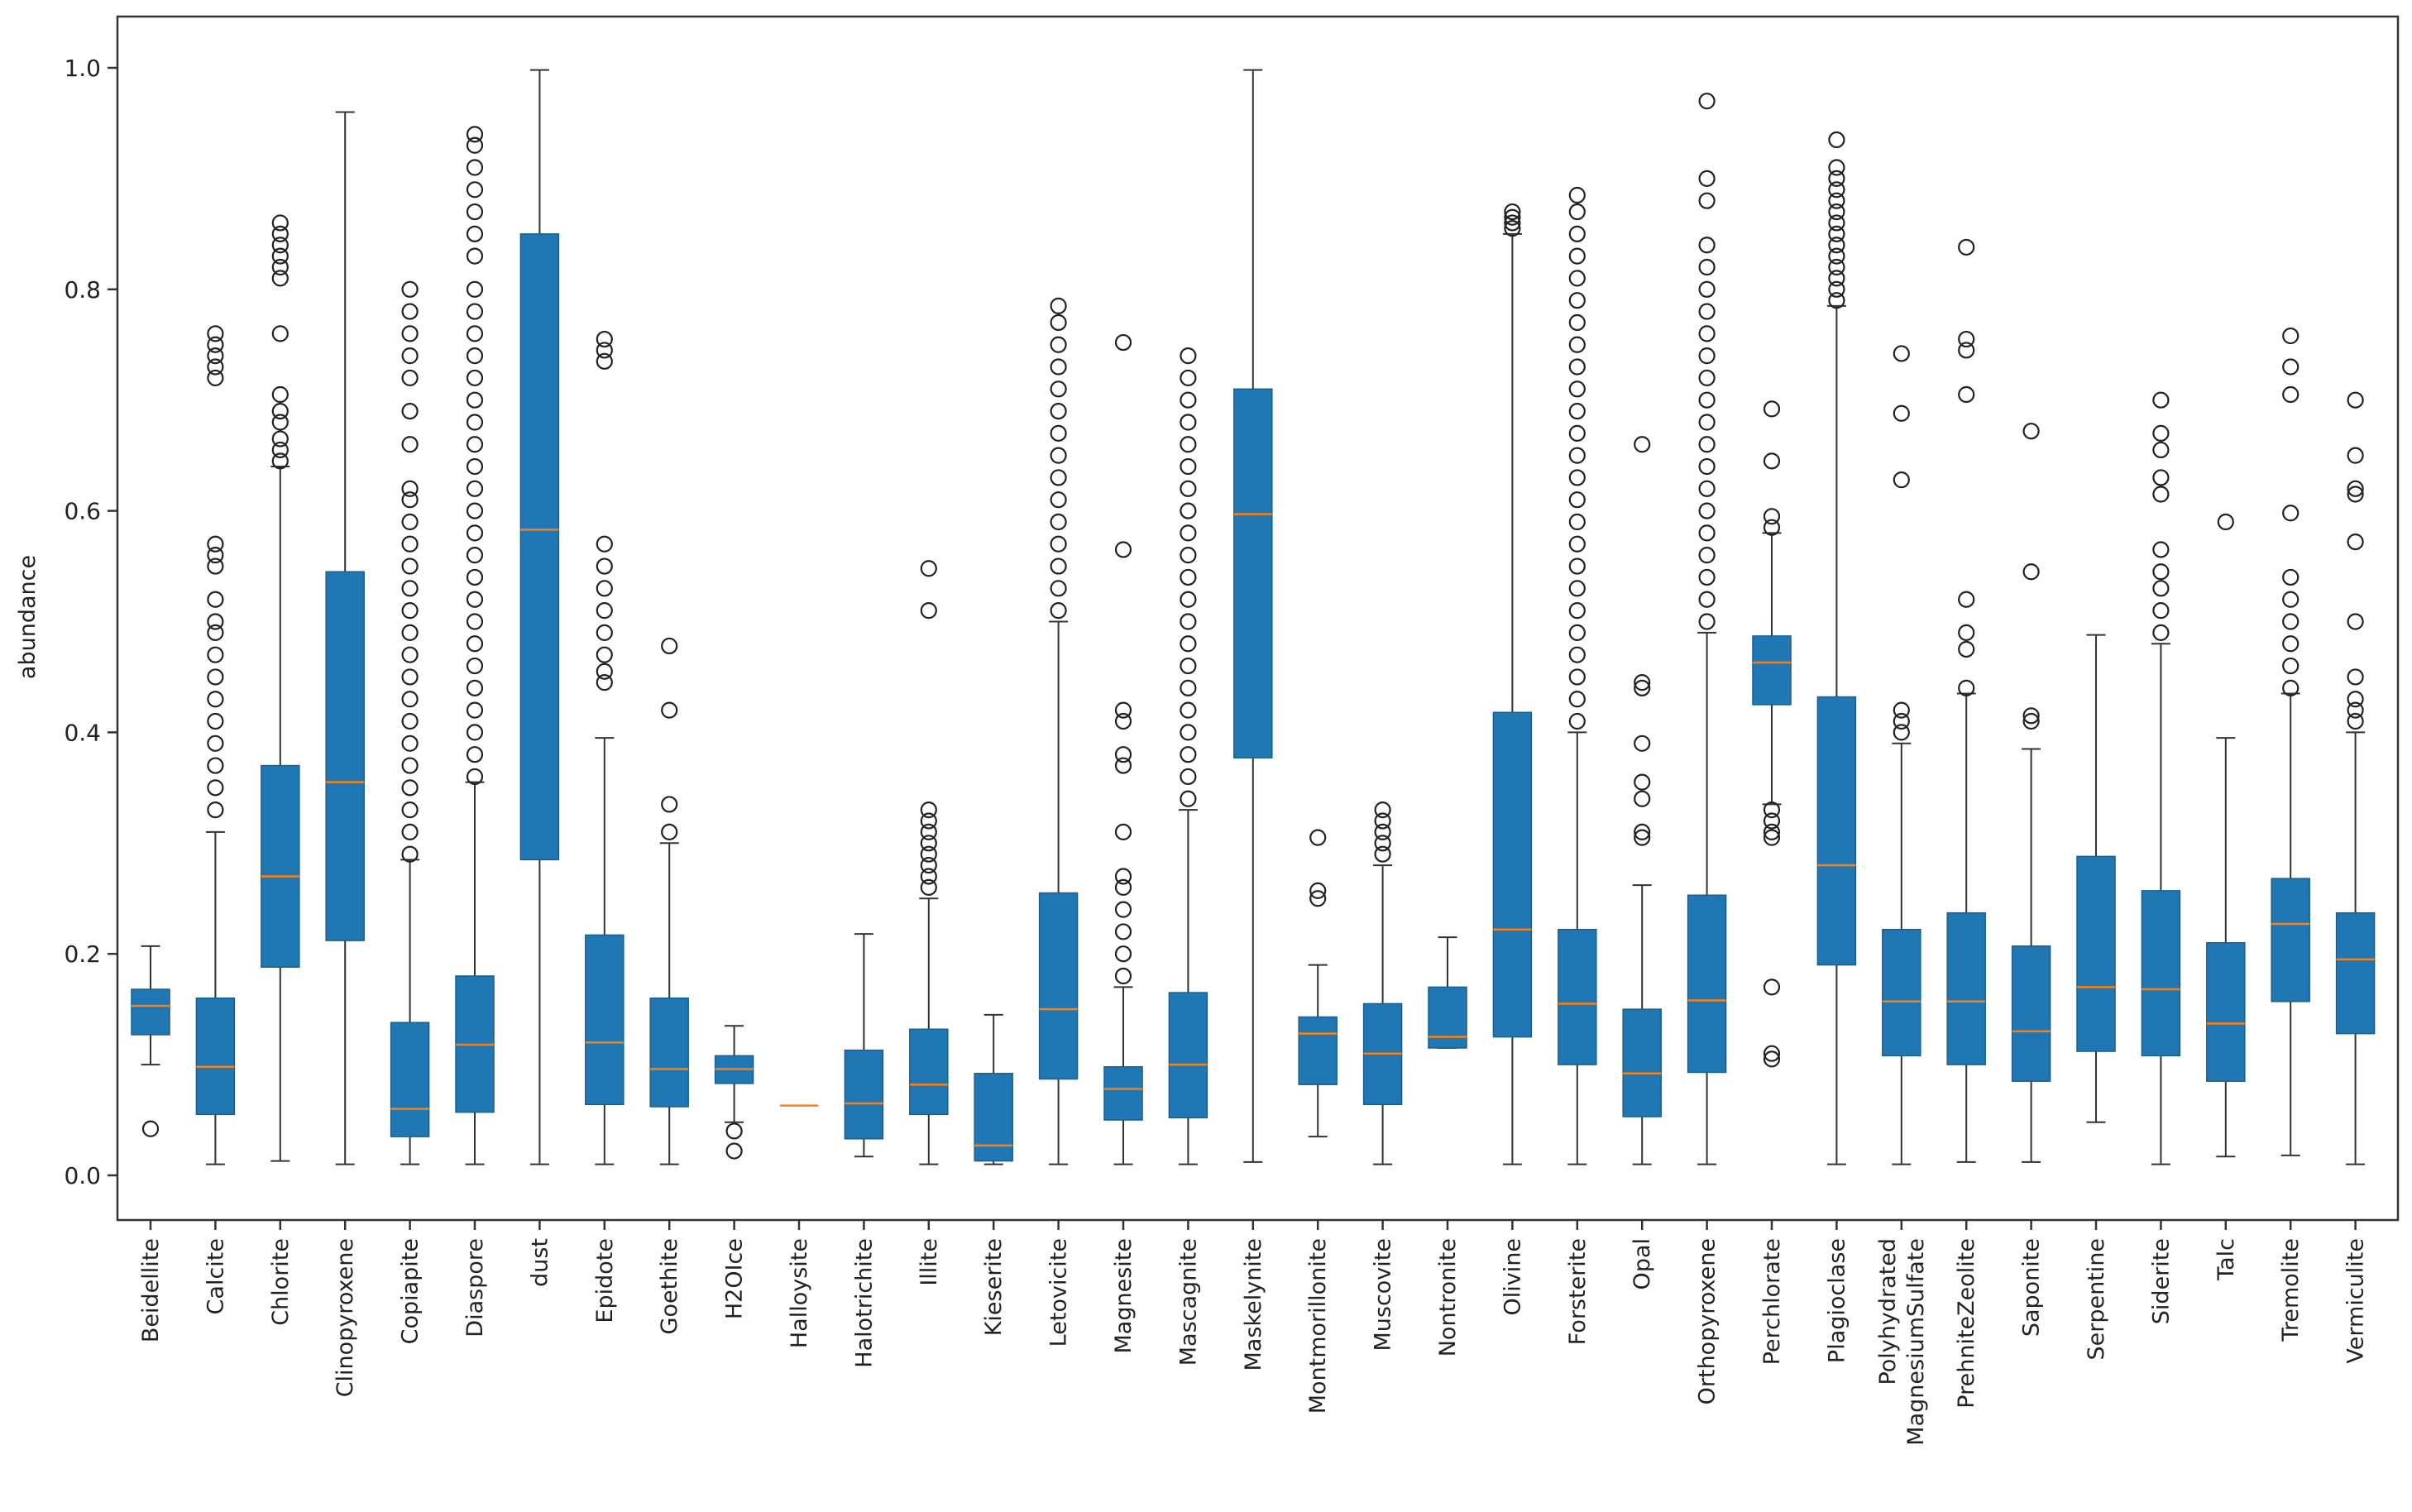  I want to click on x-tick-label-line: Polyhydrated, so click(1888, 1311).